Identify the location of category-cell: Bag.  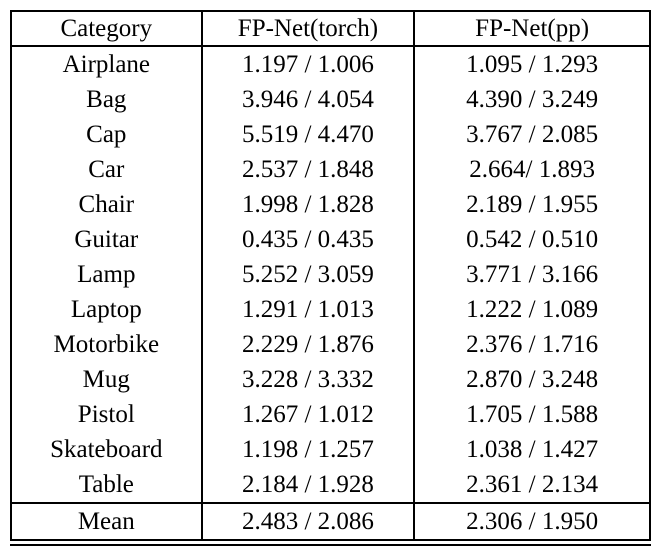
(106, 99).